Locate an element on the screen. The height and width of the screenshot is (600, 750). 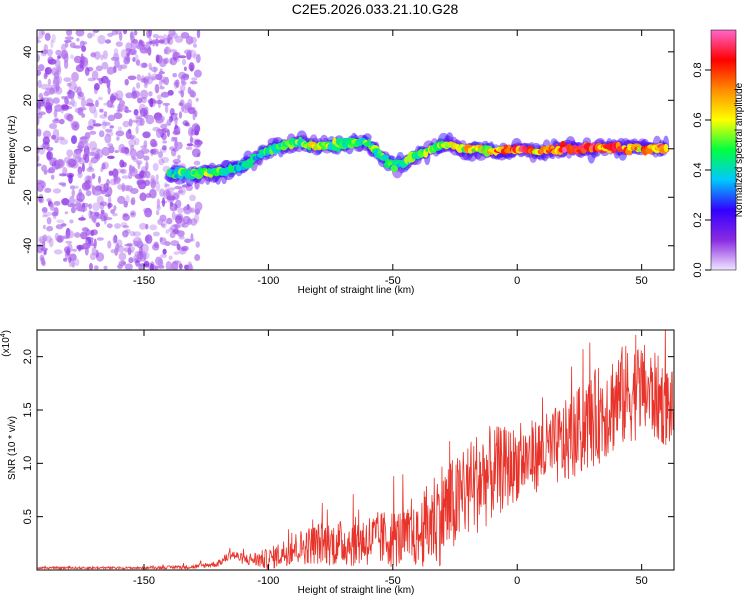
y-tick-label: -20 is located at coordinates (28, 197).